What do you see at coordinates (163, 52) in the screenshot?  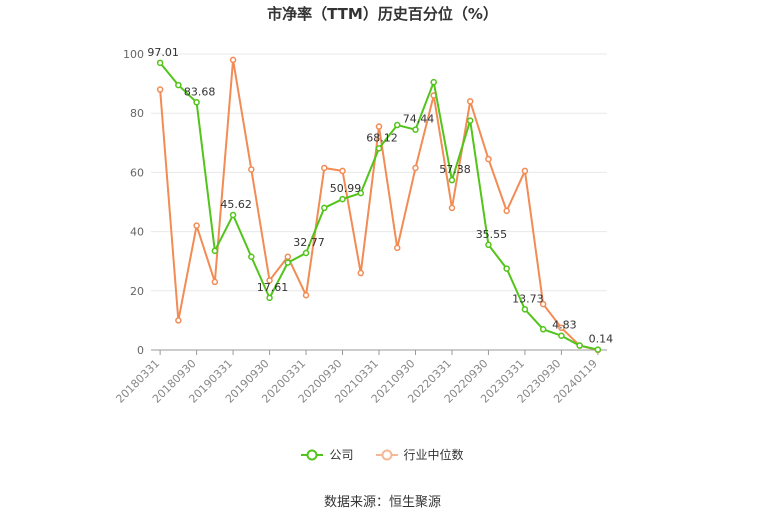 I see `data-label: 97.01` at bounding box center [163, 52].